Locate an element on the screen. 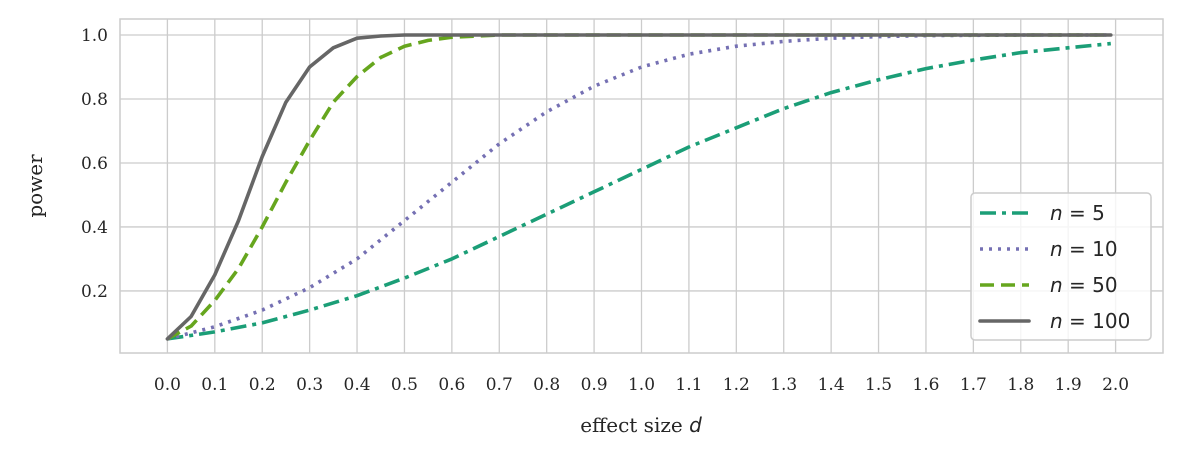 The height and width of the screenshot is (463, 1183). x-axis-label: effect size d is located at coordinates (641, 425).